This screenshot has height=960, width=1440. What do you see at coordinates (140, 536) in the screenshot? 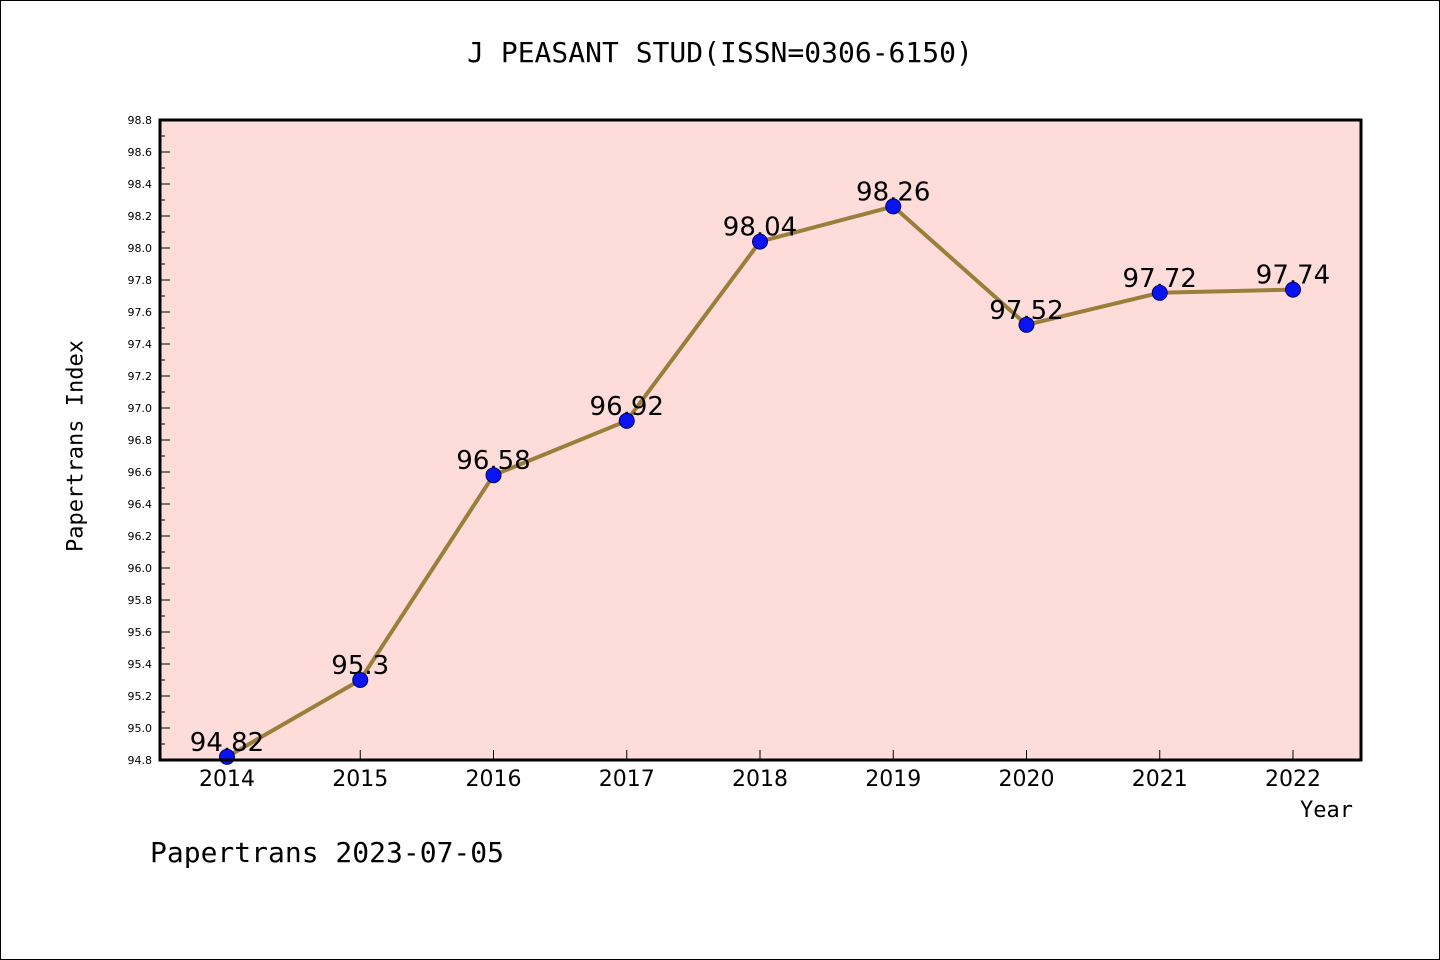
I see `y-tick-label: 96.2` at bounding box center [140, 536].